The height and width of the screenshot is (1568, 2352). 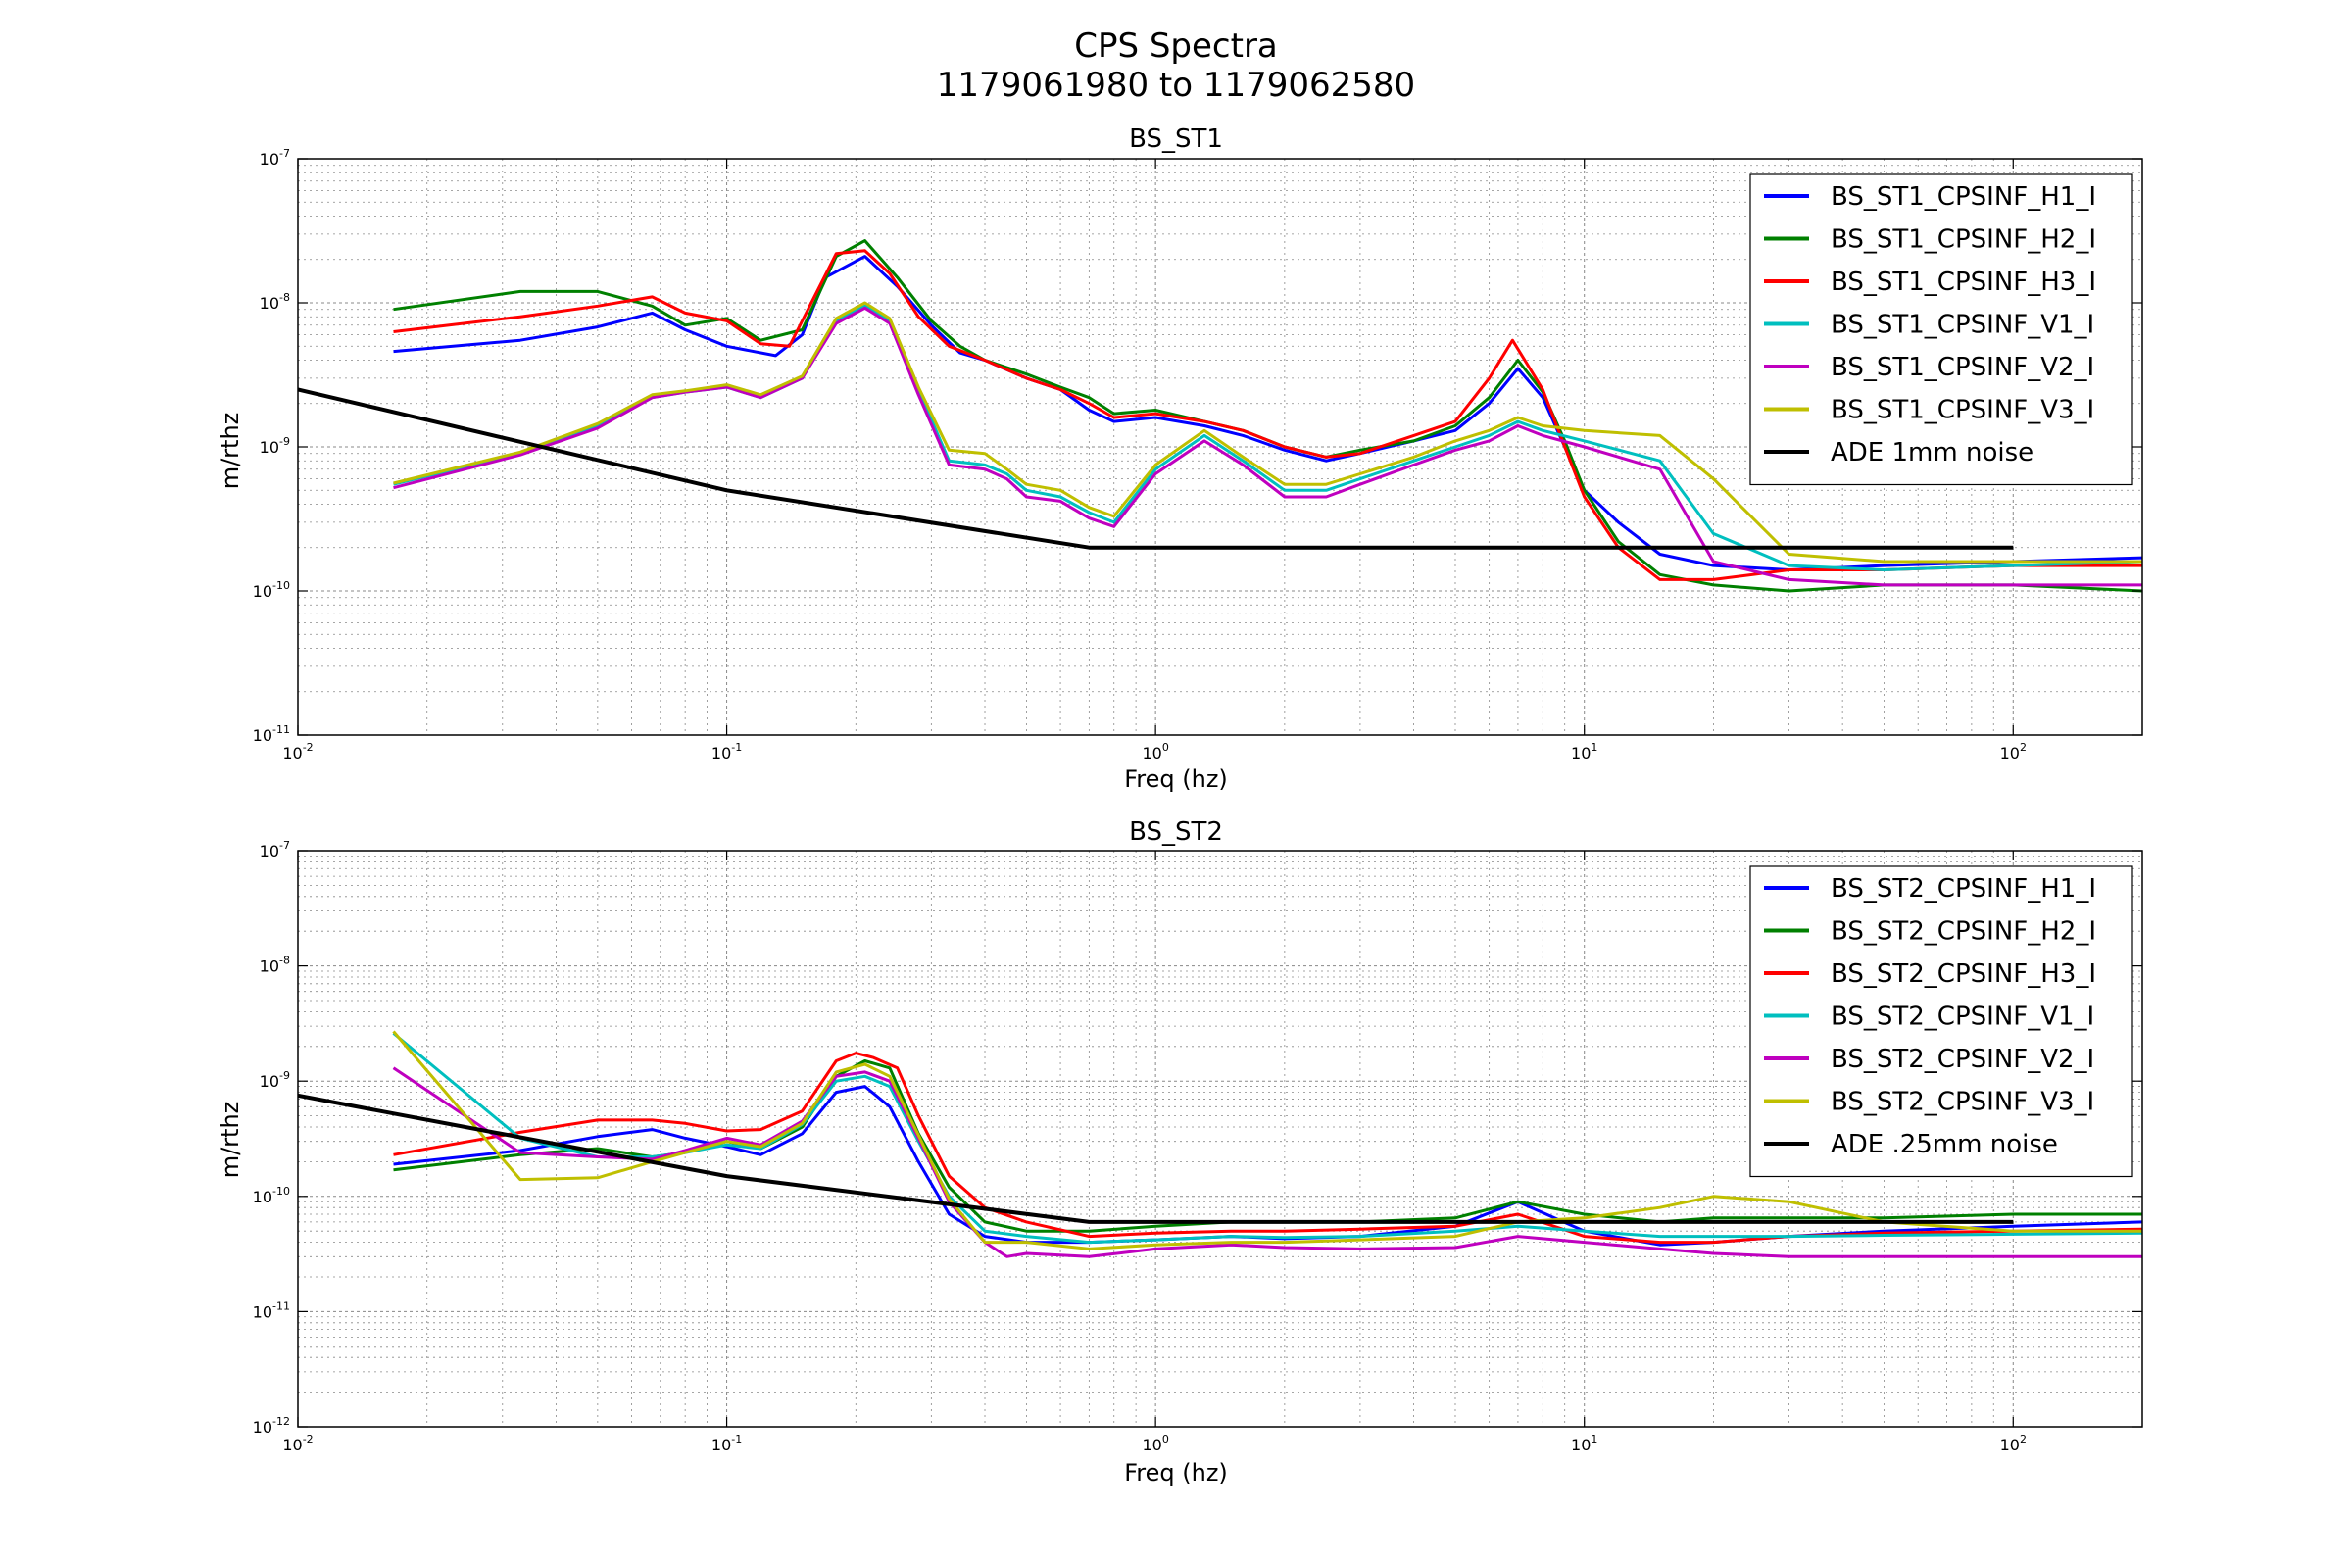 I want to click on series-line-bs-st1-cpsinf-v3-i, so click(x=1267, y=432).